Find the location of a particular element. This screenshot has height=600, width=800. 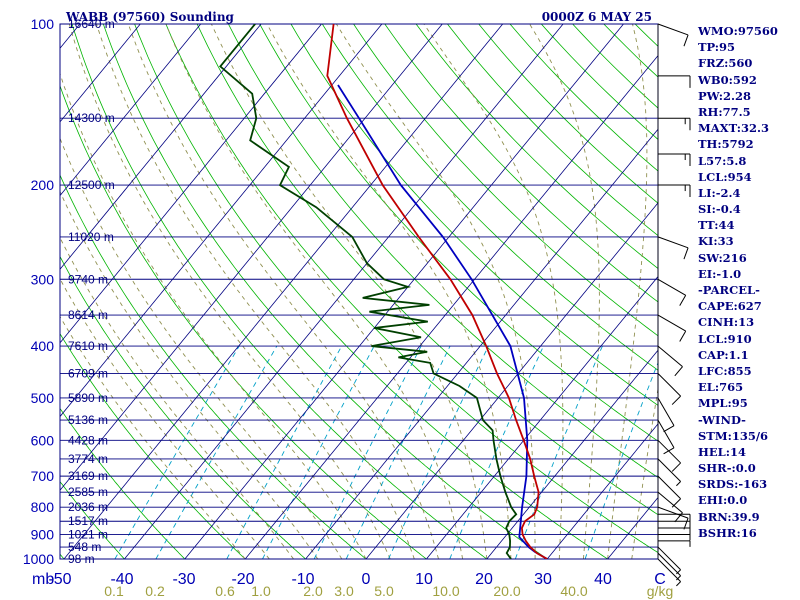

index-item: RH:77.5 is located at coordinates (724, 111).